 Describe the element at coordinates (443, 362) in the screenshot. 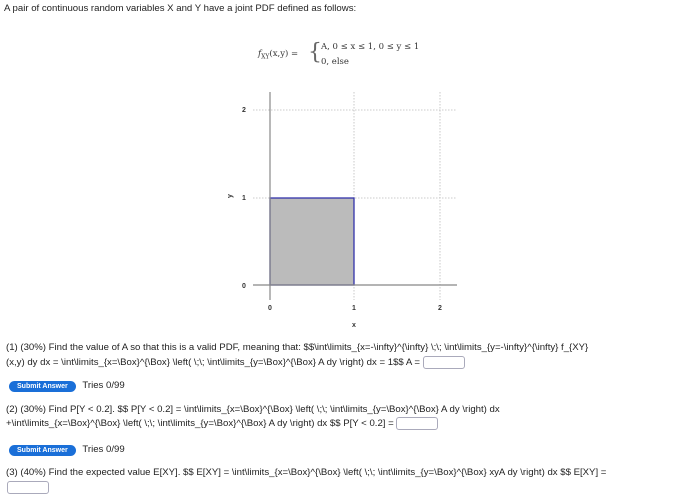

I see `answer-a-input` at that location.